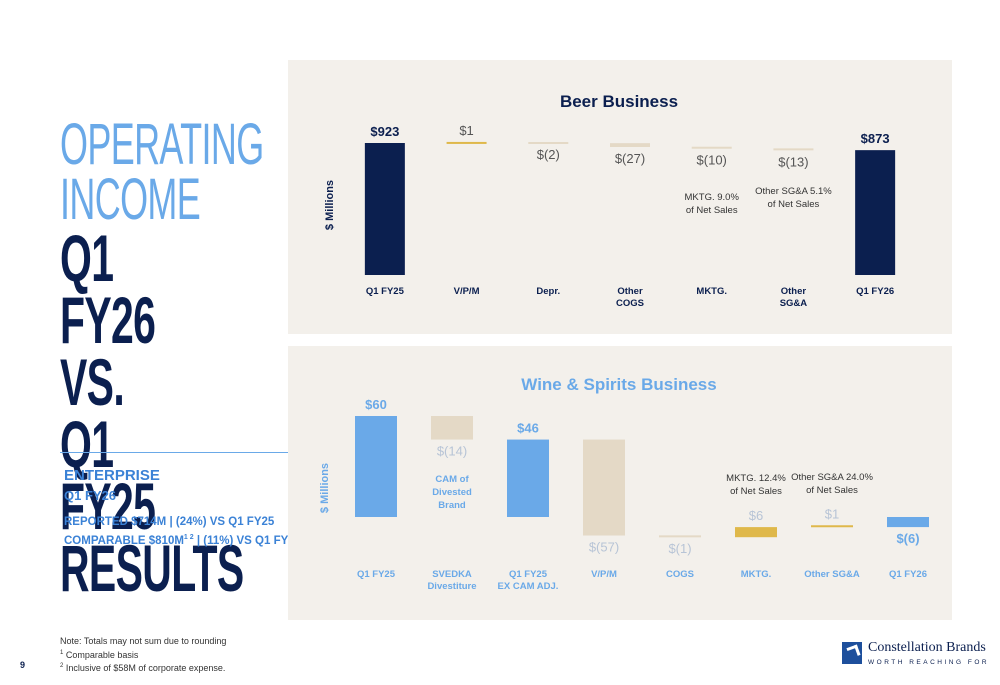  What do you see at coordinates (712, 197) in the screenshot?
I see `annotation-line: MKTG. 9.0%` at bounding box center [712, 197].